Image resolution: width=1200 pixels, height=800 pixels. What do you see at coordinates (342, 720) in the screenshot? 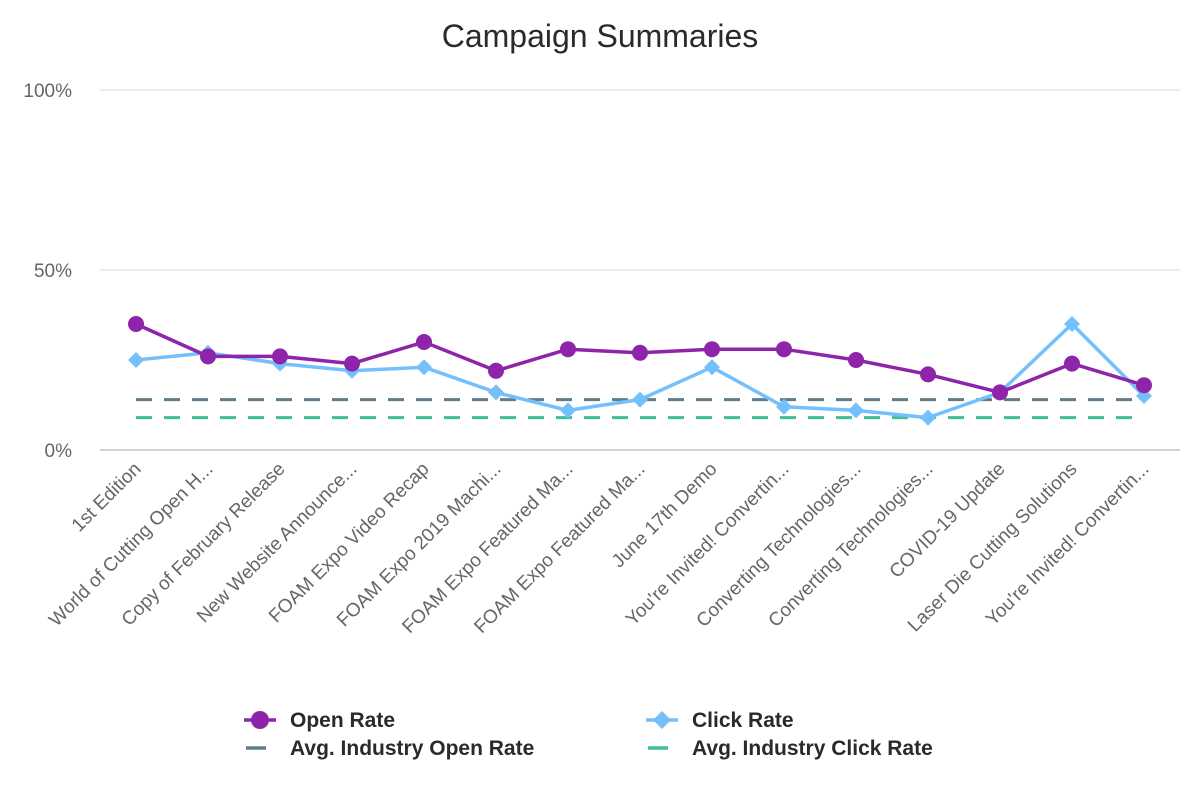
I see `legend-label: Open Rate` at bounding box center [342, 720].